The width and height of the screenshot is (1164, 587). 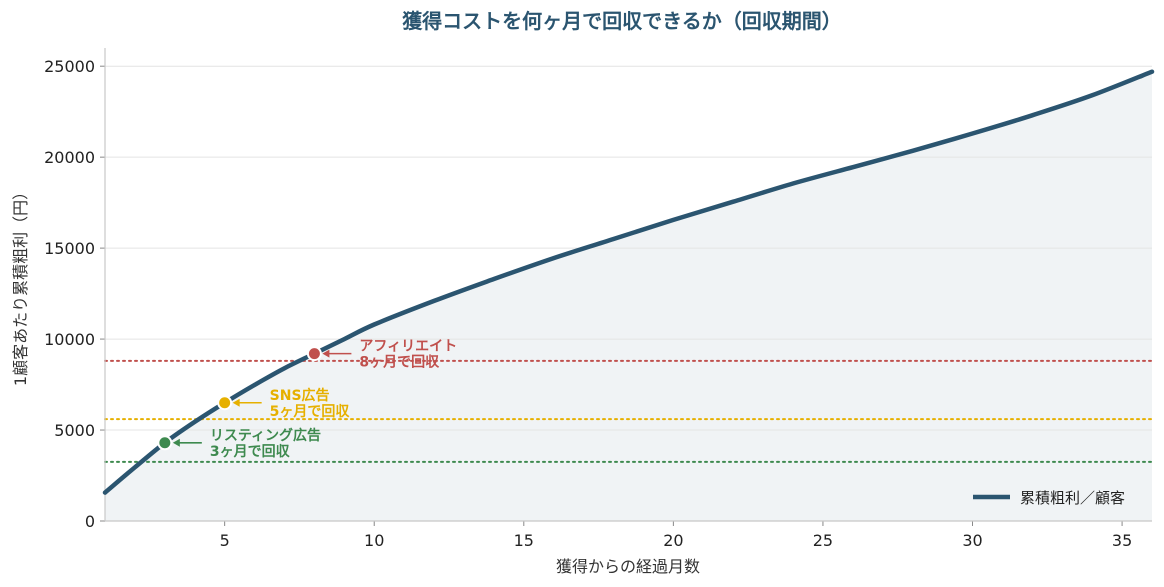 What do you see at coordinates (20, 285) in the screenshot?
I see `y-axis-label: 1顧客あたり累積粗利（円）` at bounding box center [20, 285].